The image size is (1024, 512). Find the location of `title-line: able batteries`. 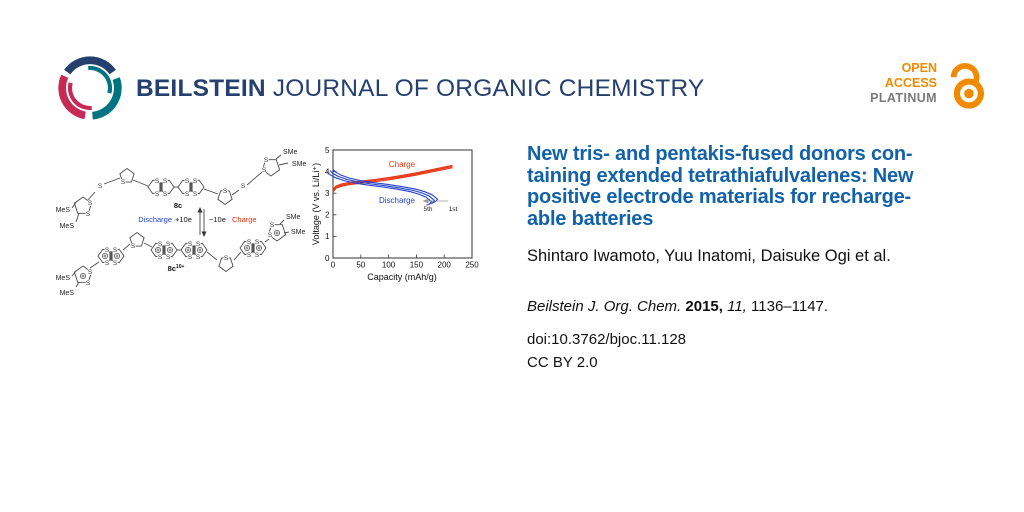

title-line: able batteries is located at coordinates (590, 218).